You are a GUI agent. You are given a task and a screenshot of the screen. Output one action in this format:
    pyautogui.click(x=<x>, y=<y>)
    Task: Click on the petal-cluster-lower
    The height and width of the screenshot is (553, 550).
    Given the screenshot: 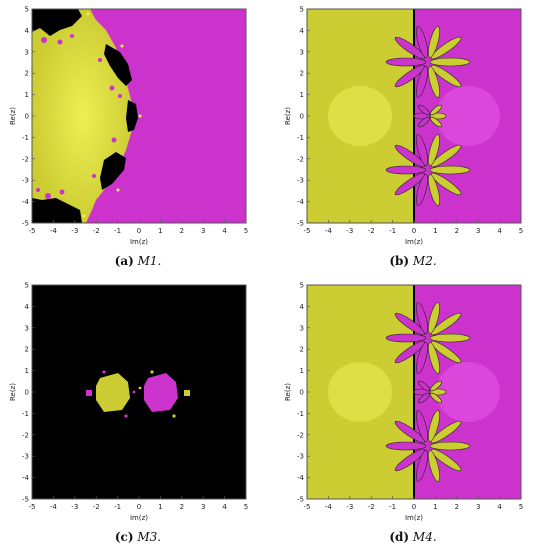 What is the action you would take?
    pyautogui.click(x=428, y=446)
    